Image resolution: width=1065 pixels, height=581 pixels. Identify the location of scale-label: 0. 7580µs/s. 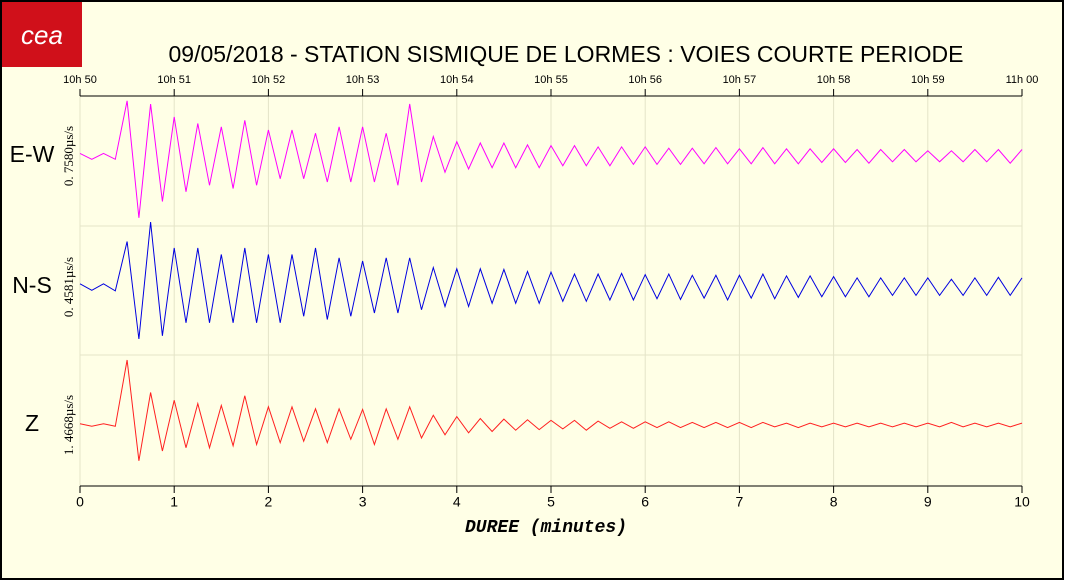
(68, 156).